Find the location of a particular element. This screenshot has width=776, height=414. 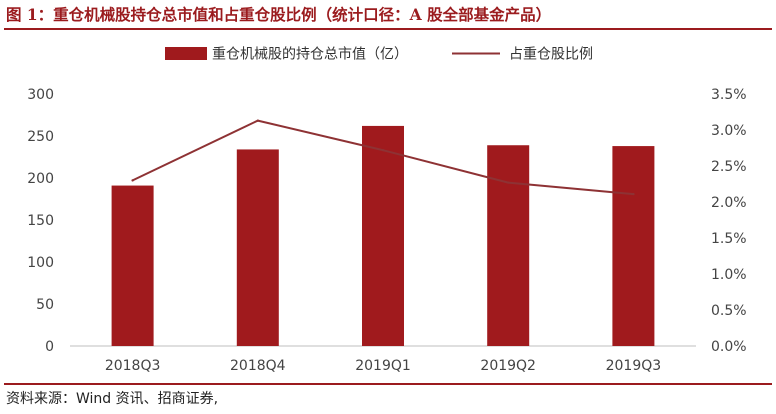

y-right-tick-label: 2.5% is located at coordinates (729, 167).